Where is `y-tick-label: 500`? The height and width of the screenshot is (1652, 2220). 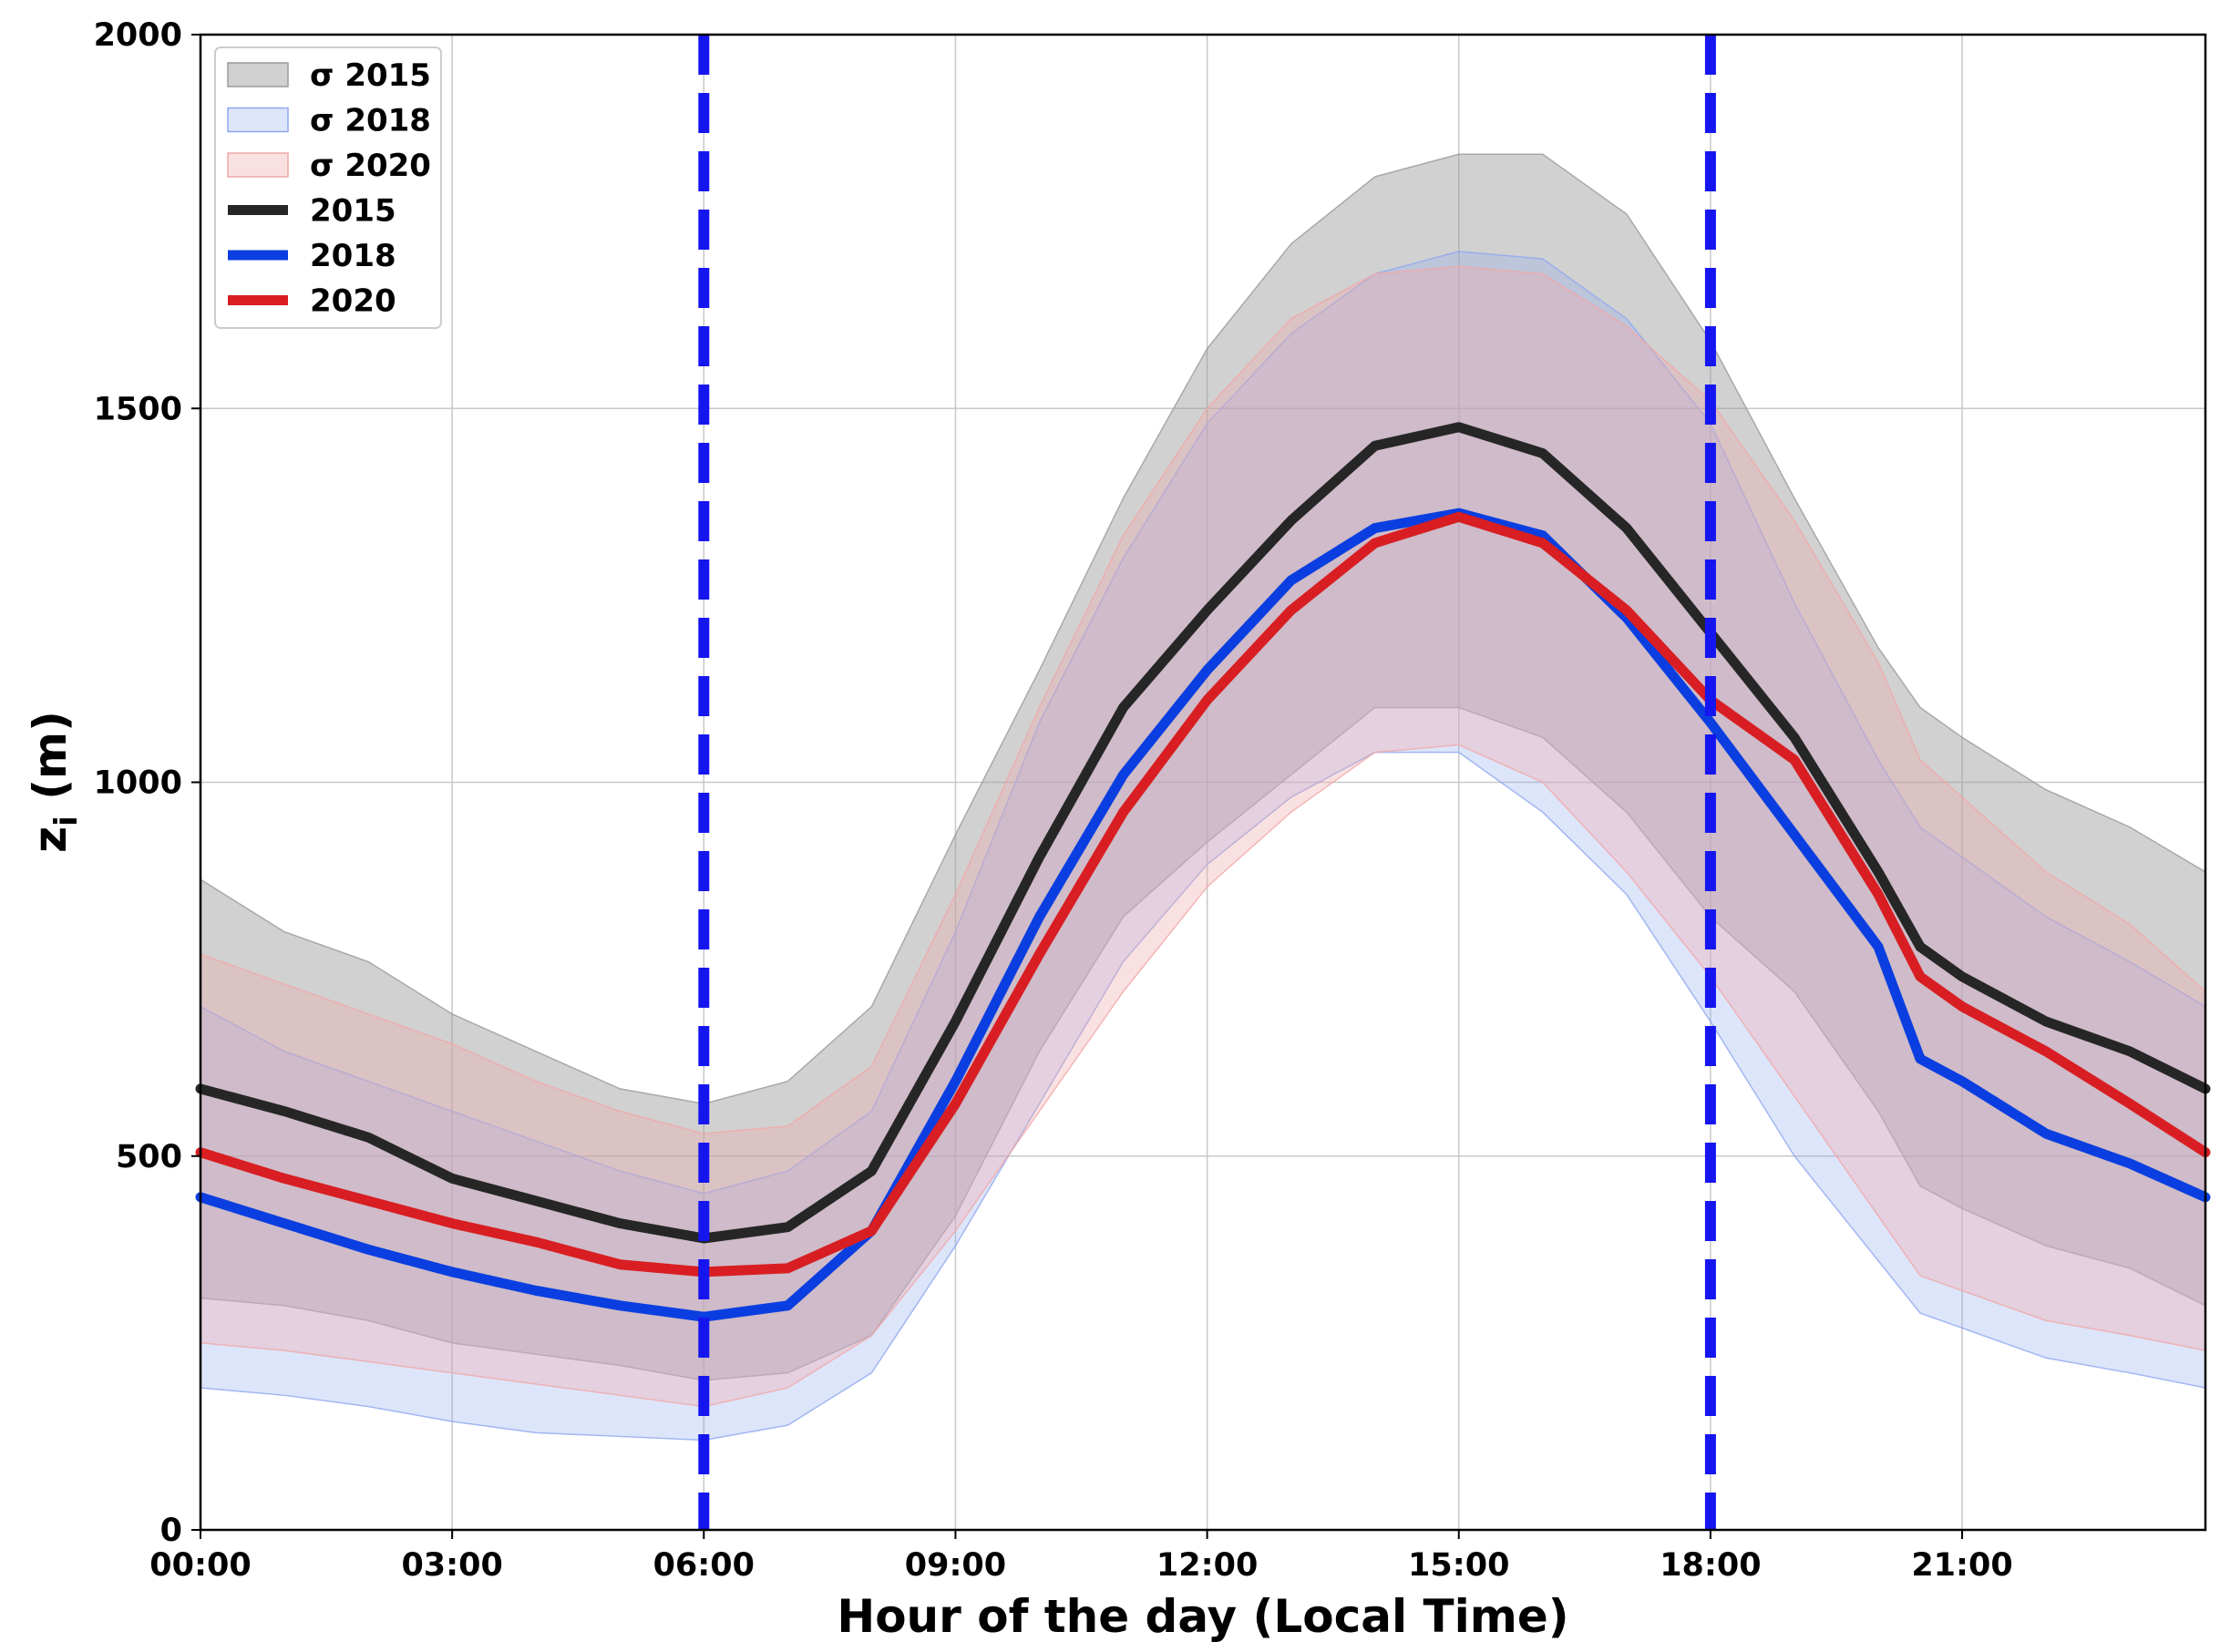
y-tick-label: 500 is located at coordinates (149, 1157).